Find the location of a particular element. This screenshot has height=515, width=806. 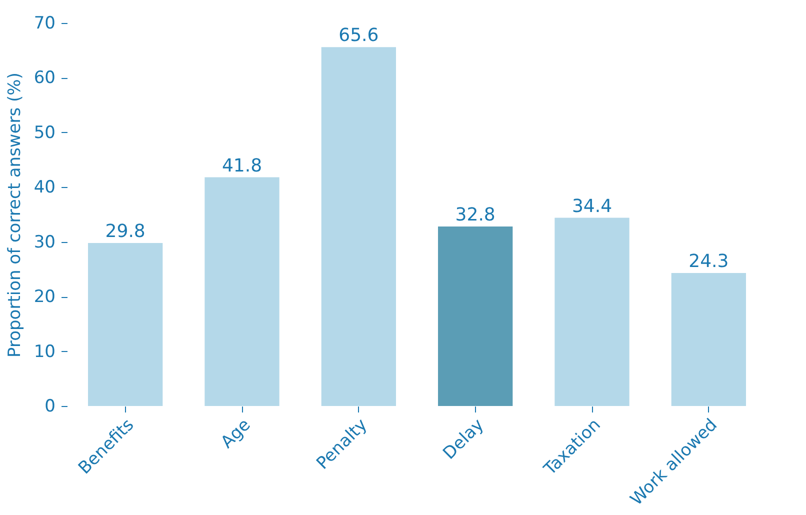

y-tick-label: 30 is located at coordinates (45, 242).